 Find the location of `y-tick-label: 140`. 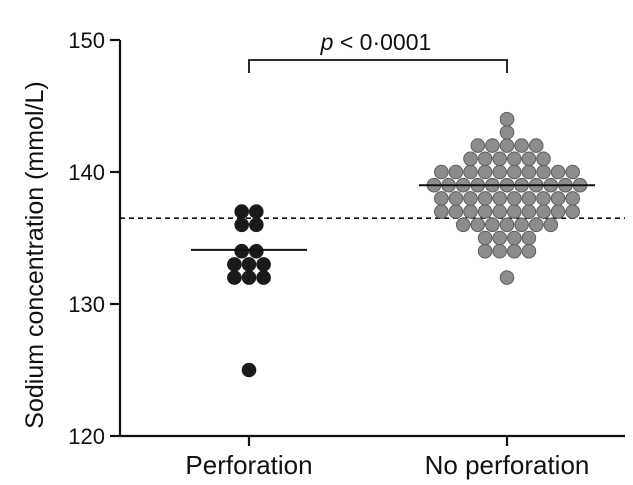

y-tick-label: 140 is located at coordinates (86, 172).